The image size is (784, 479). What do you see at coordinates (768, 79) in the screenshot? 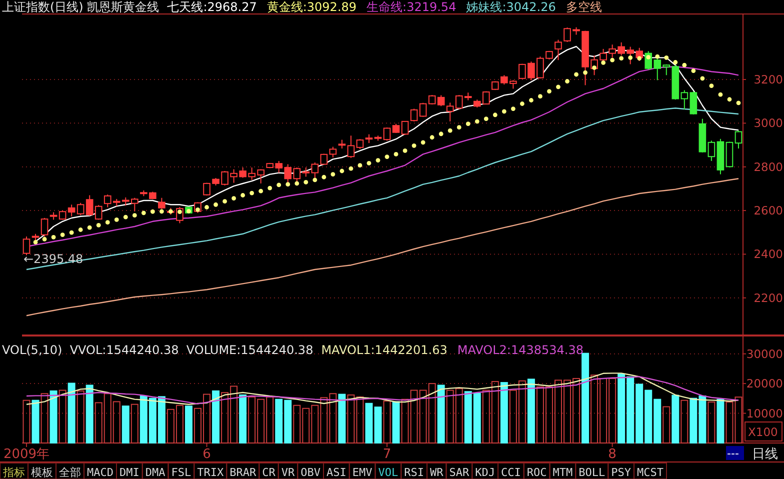
I see `y-tick-label: 3200` at bounding box center [768, 79].